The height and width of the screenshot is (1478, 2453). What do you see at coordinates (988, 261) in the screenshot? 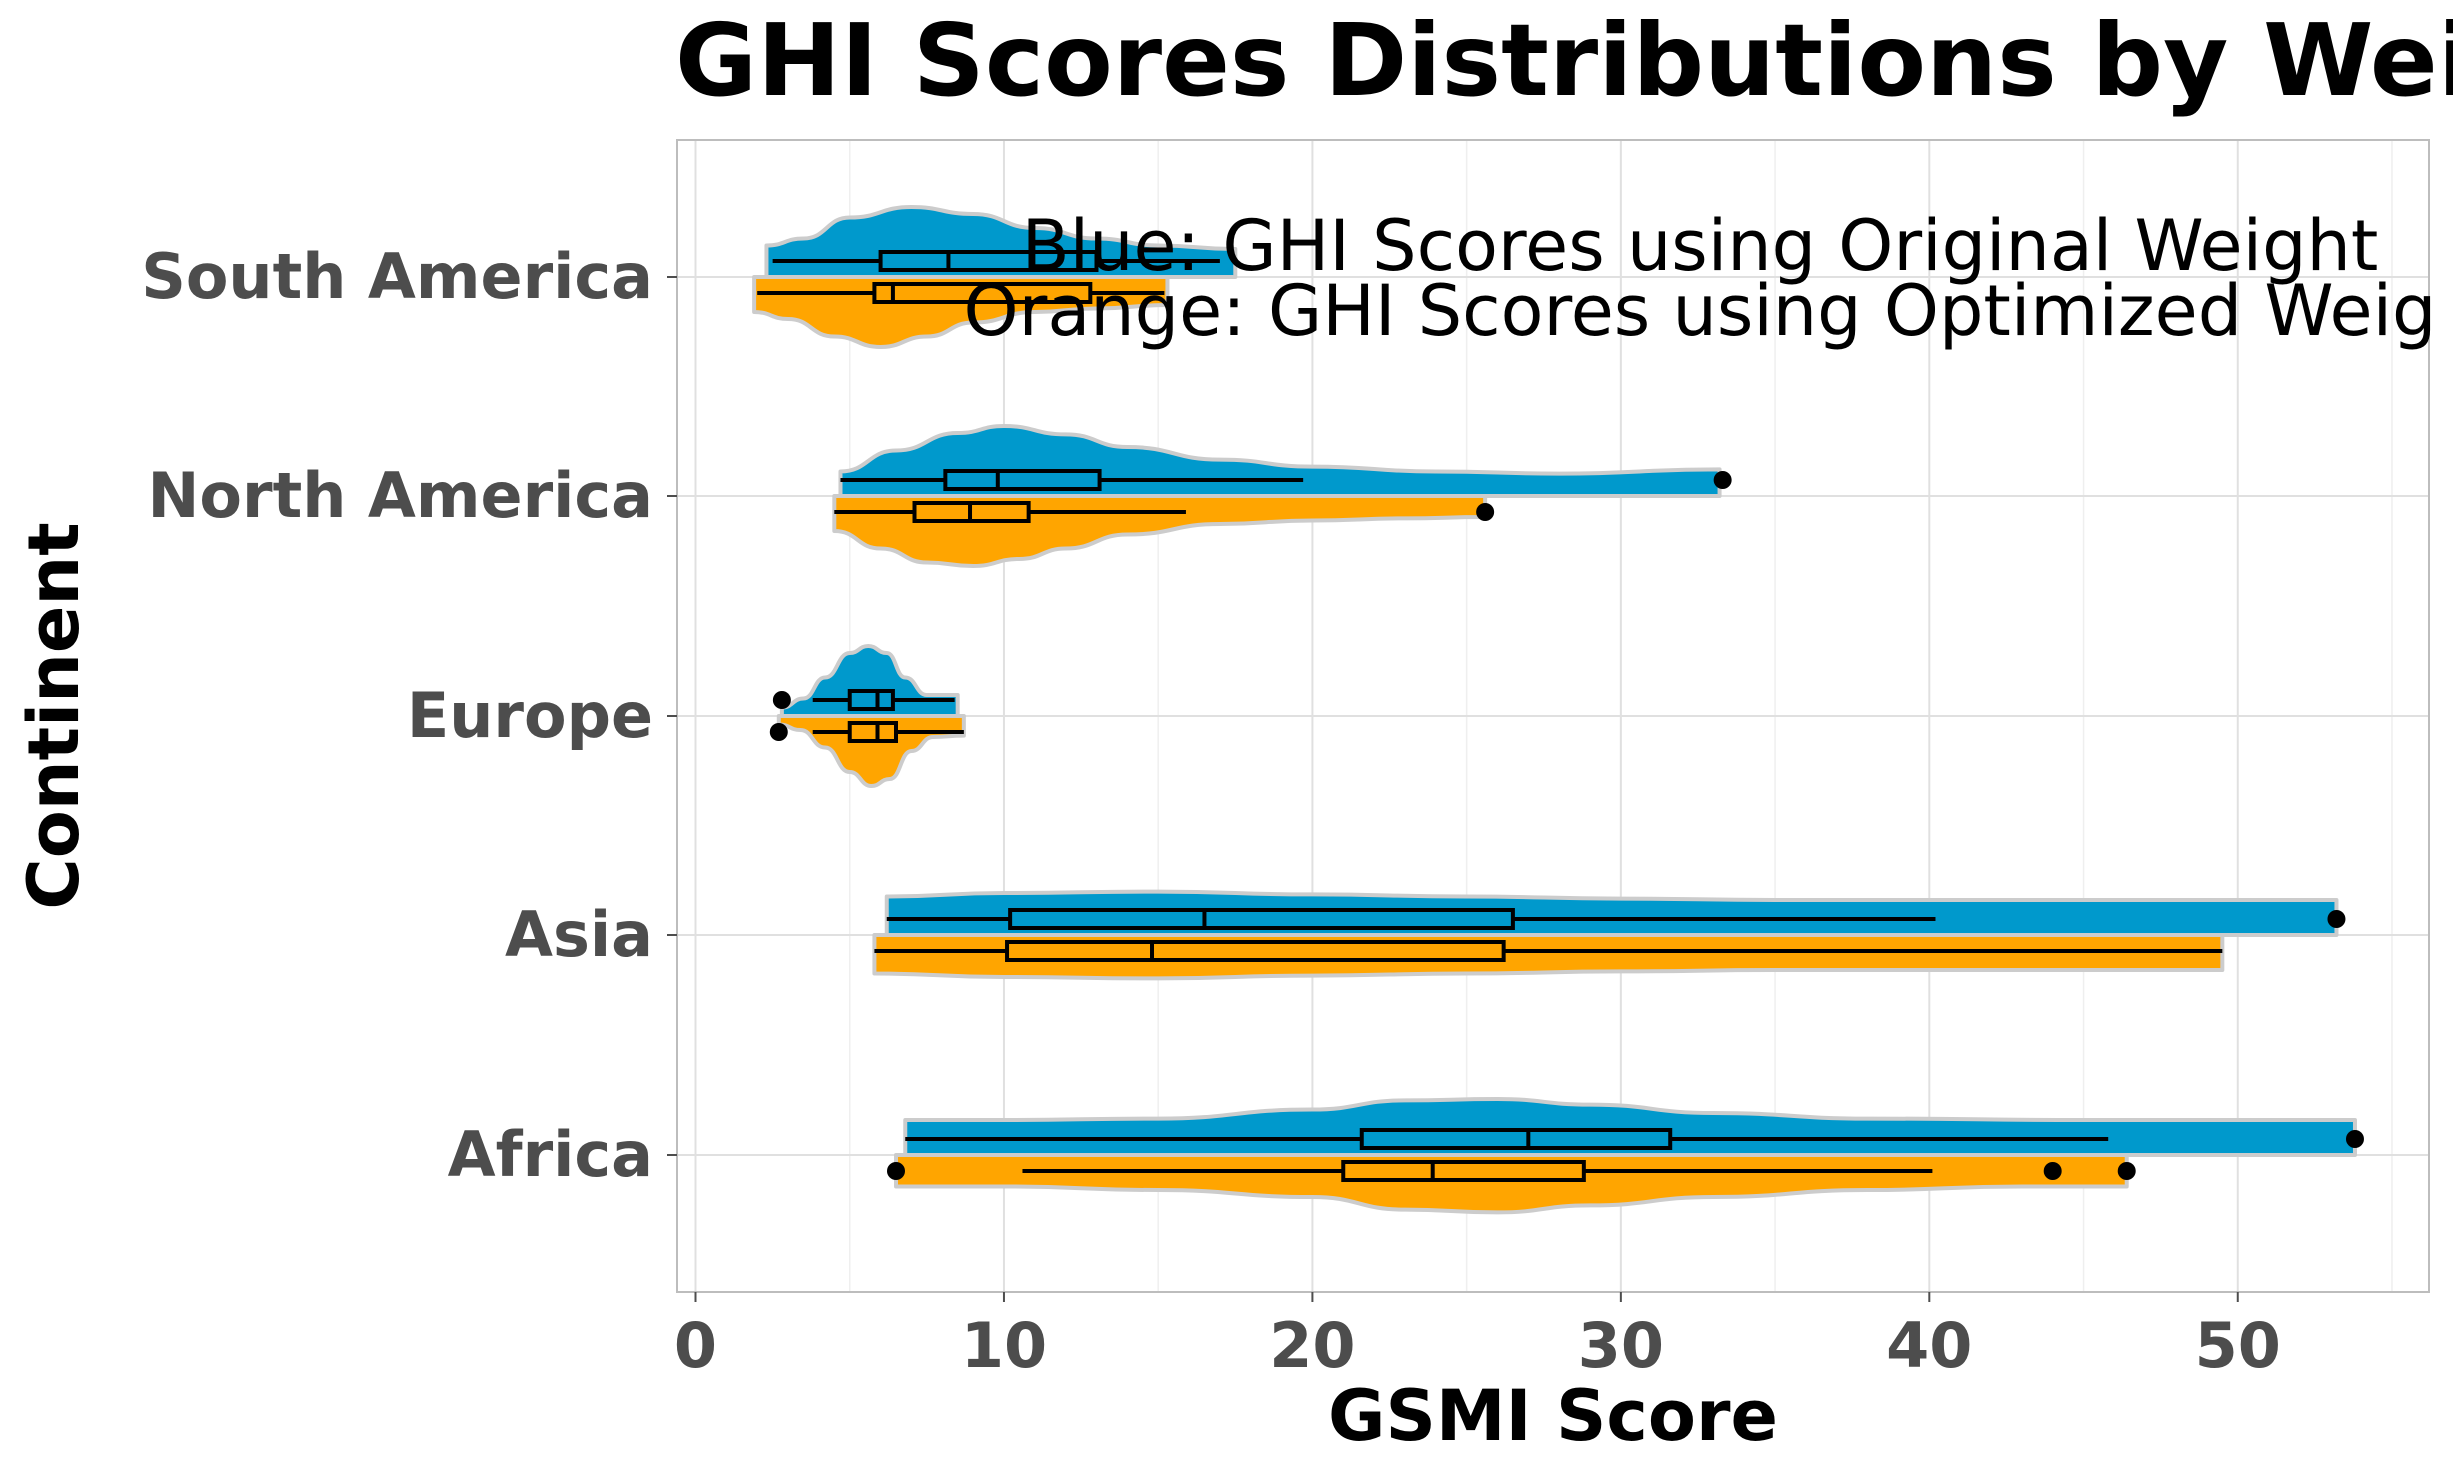
I see `box-original-south-america` at bounding box center [988, 261].